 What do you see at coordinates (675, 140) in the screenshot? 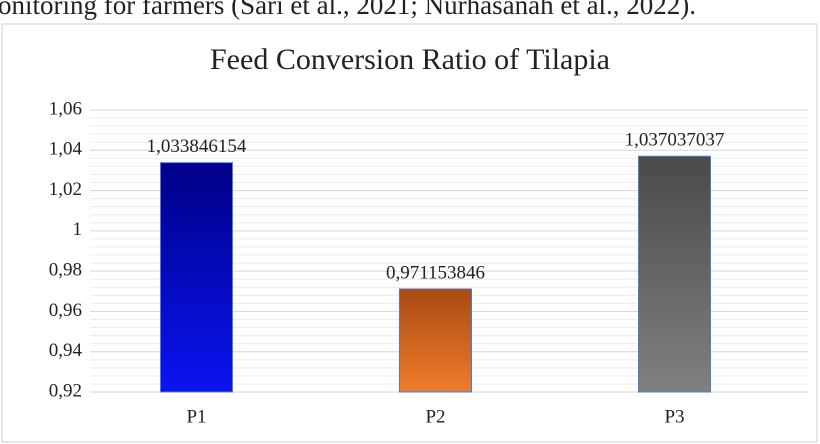
I see `value-label: 1,037037037` at bounding box center [675, 140].